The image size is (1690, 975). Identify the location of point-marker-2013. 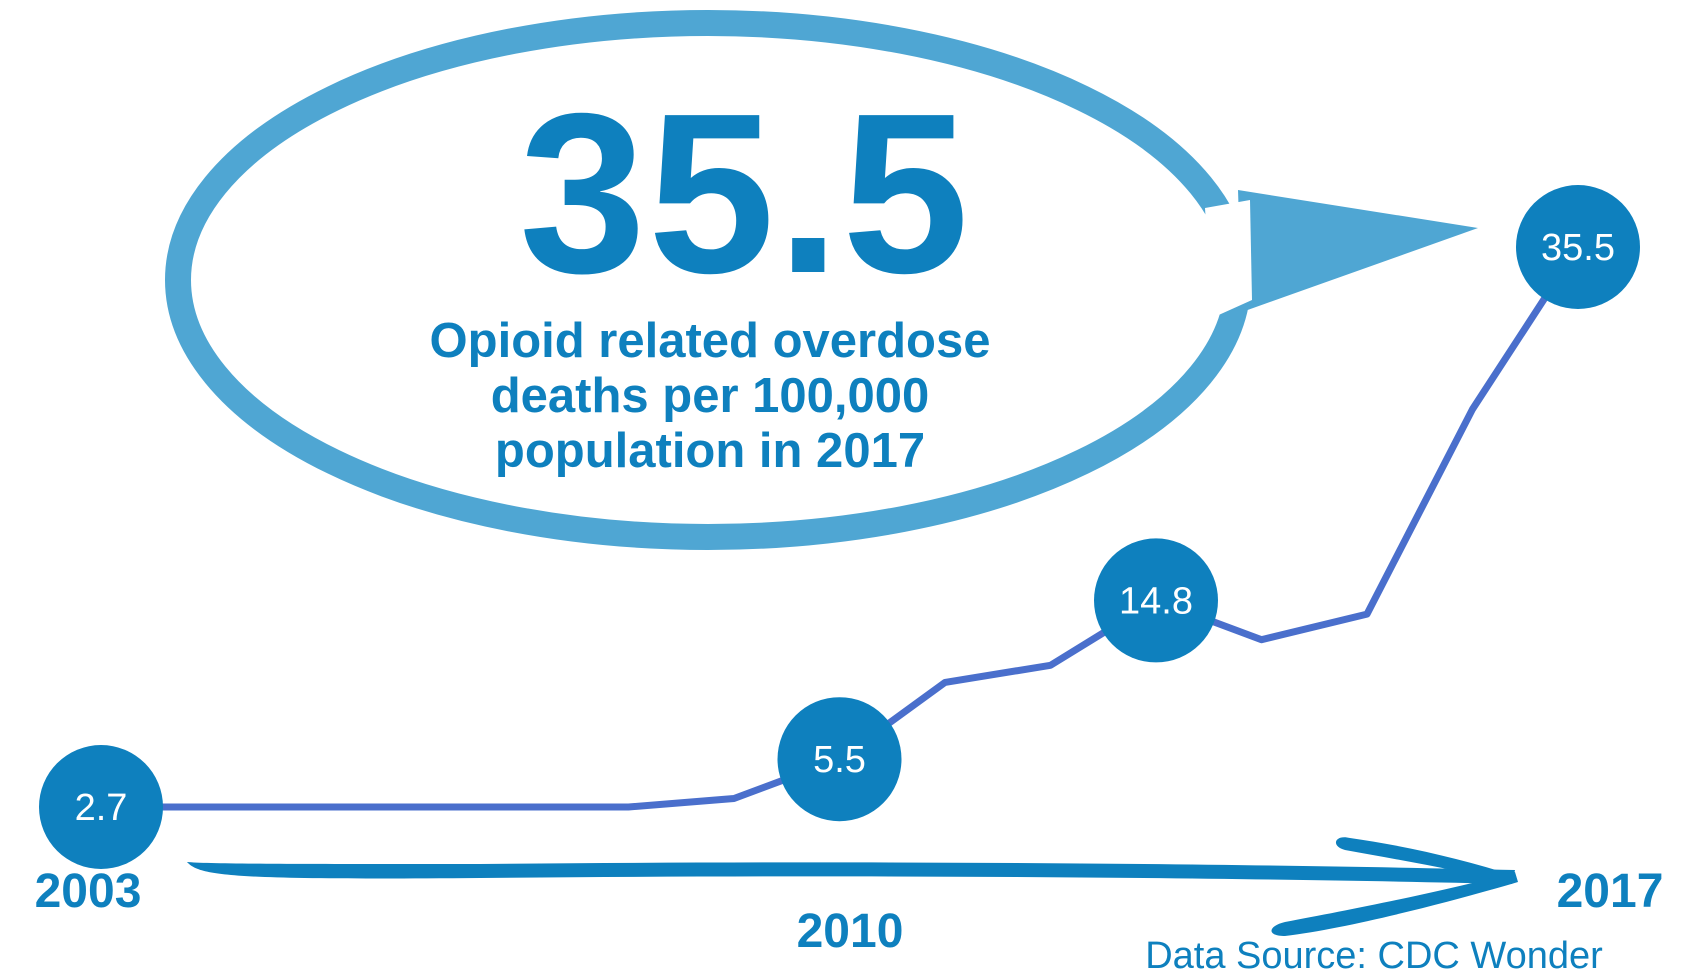
(1156, 600).